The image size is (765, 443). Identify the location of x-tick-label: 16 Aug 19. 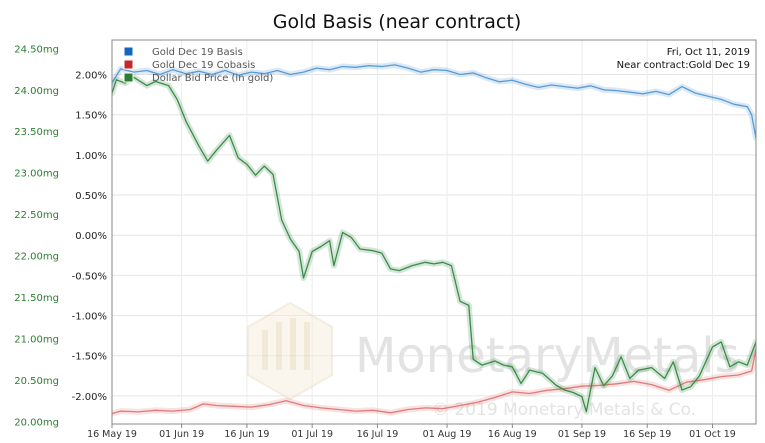
(512, 434).